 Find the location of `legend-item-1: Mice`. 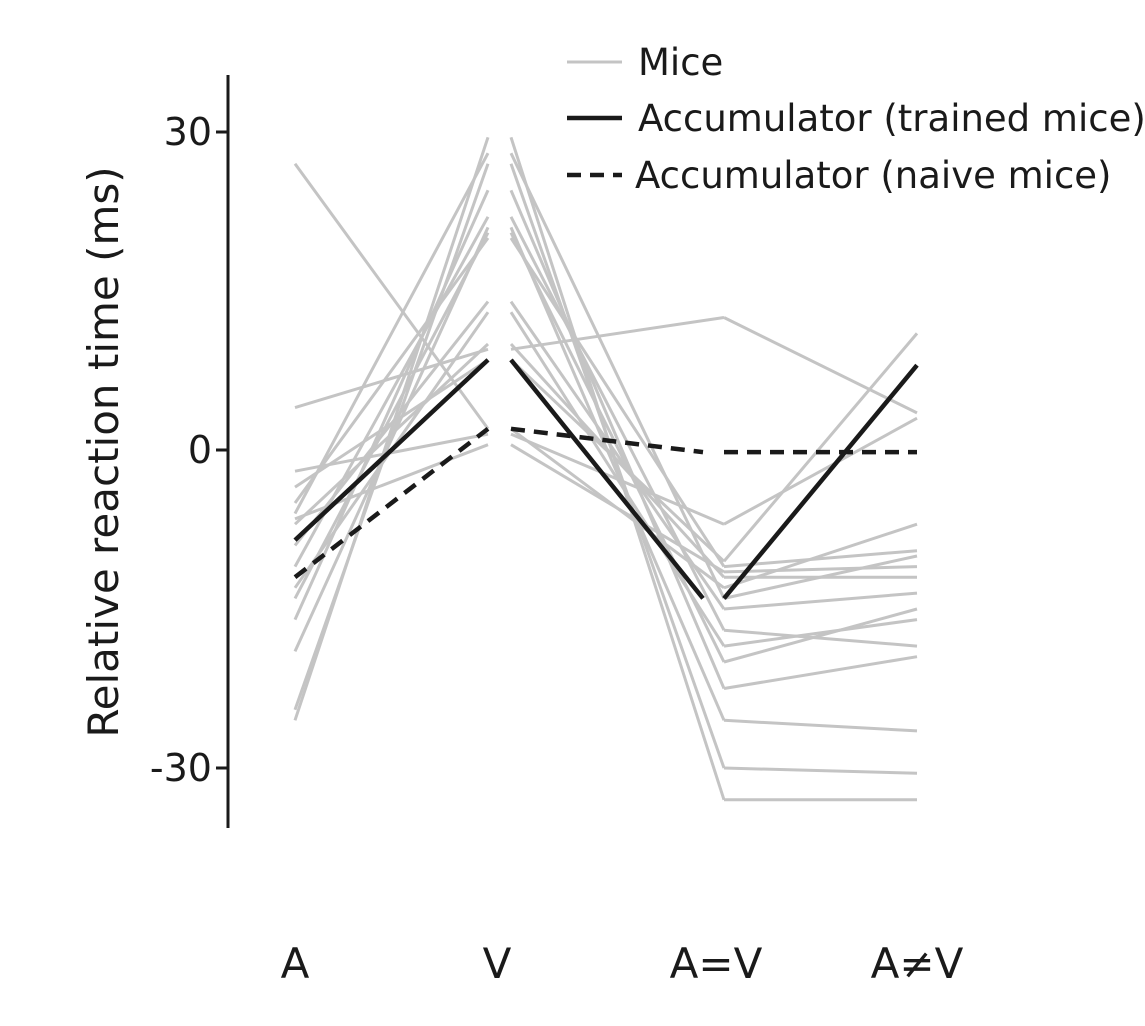

legend-item-1: Mice is located at coordinates (645, 62).